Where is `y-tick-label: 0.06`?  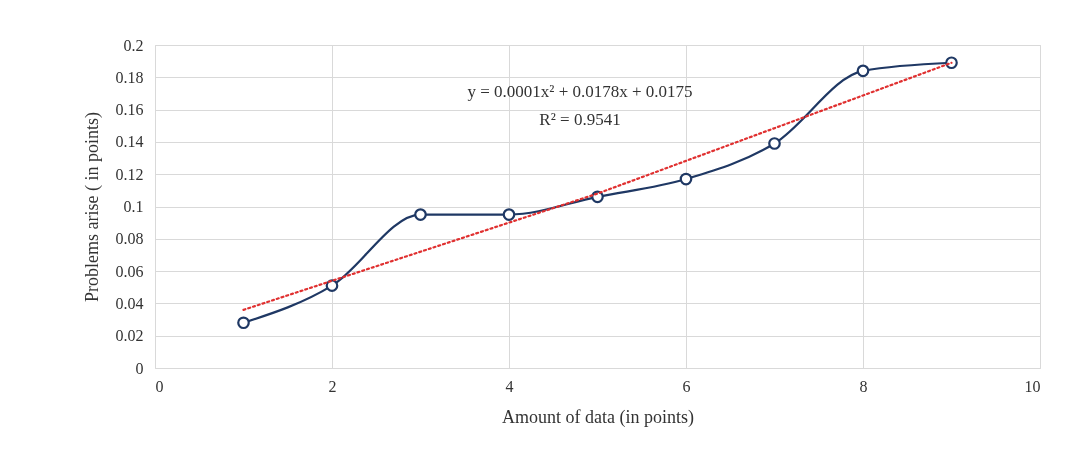 y-tick-label: 0.06 is located at coordinates (129, 271).